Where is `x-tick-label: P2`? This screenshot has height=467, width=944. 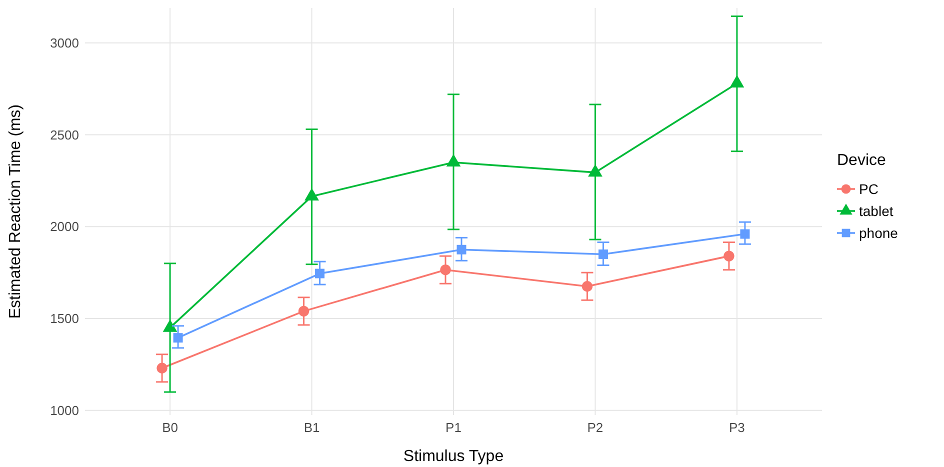
x-tick-label: P2 is located at coordinates (595, 427).